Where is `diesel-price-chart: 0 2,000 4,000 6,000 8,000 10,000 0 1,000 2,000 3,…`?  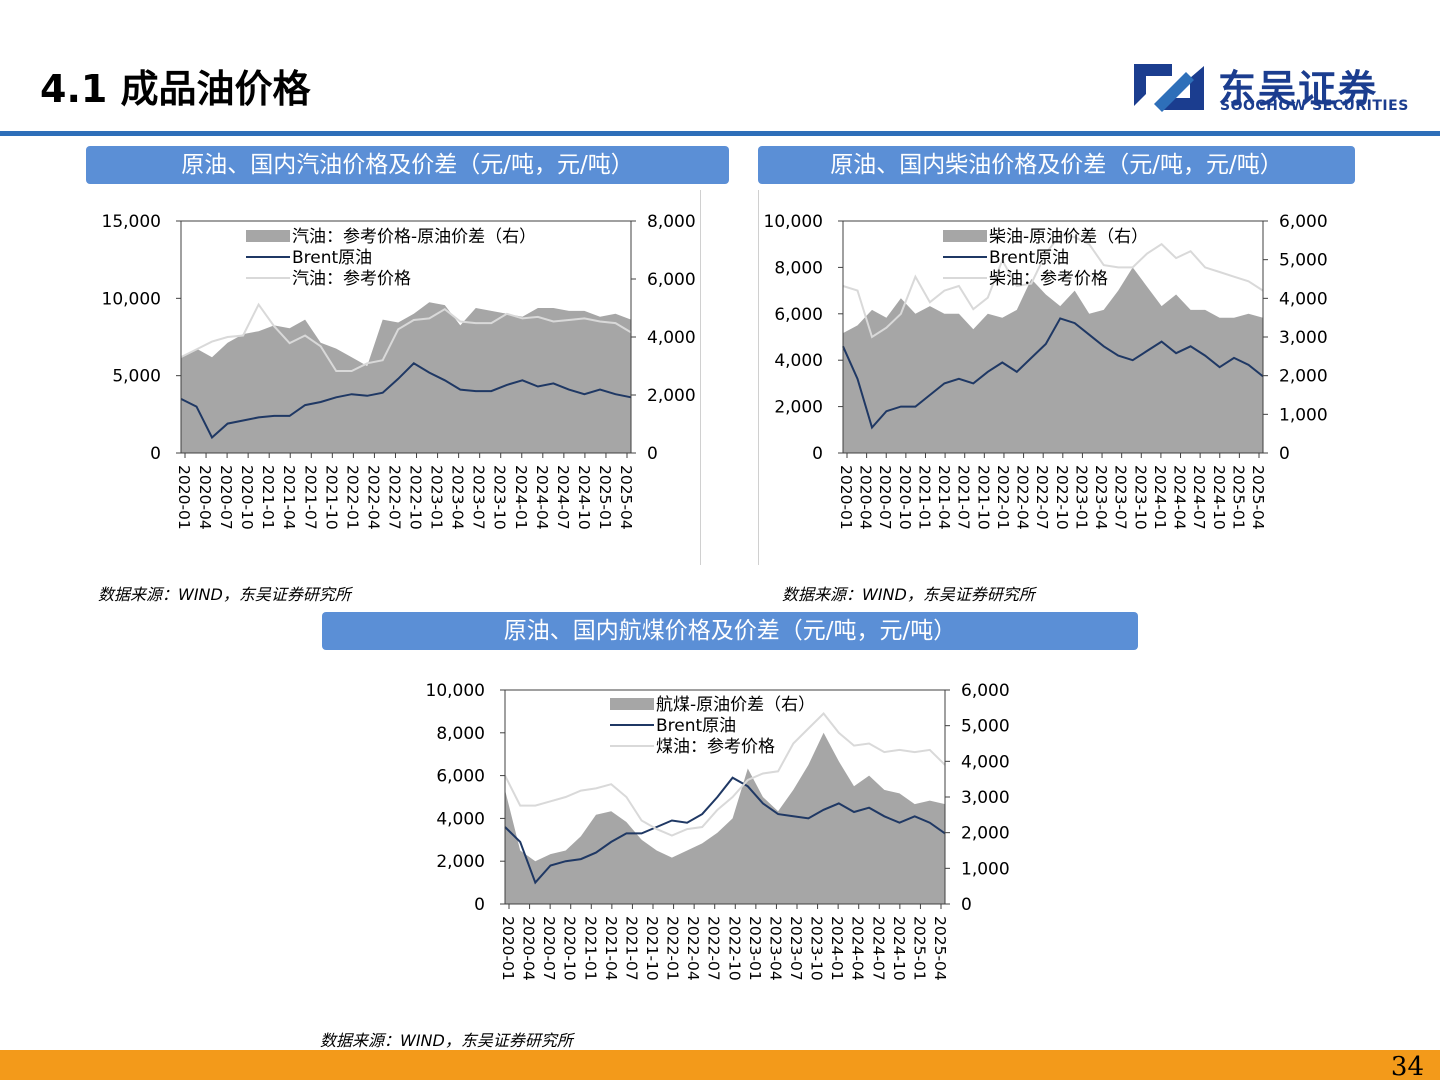 diesel-price-chart: 0 2,000 4,000 6,000 8,000 10,000 0 1,000 2,000 3,… is located at coordinates (1046, 371).